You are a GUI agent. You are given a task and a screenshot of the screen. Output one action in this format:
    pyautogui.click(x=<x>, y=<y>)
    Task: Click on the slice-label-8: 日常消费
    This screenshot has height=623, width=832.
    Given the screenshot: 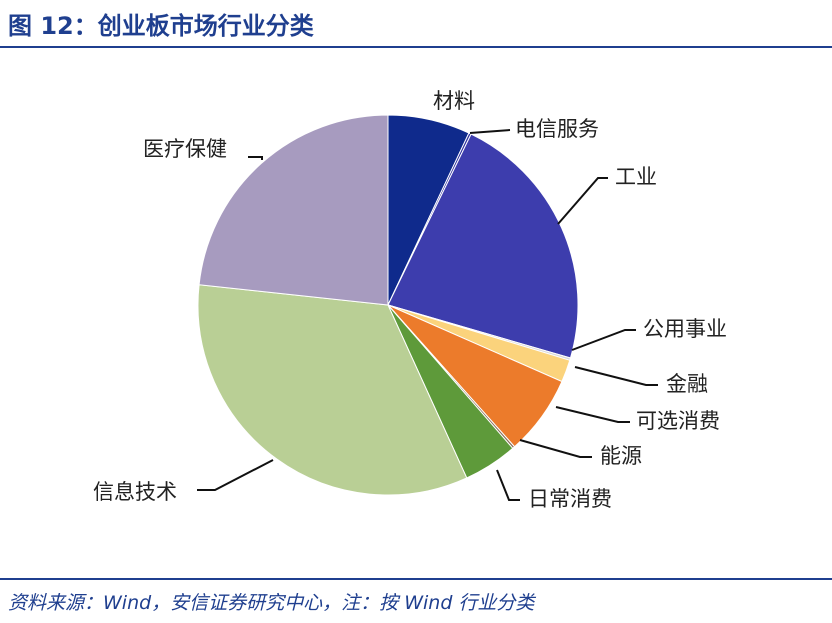 What is the action you would take?
    pyautogui.click(x=570, y=499)
    